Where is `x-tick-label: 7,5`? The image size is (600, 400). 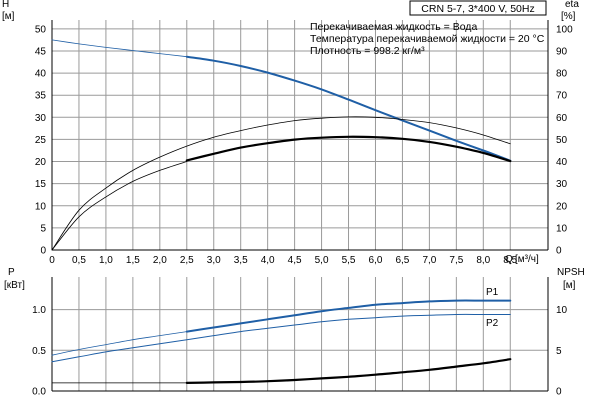 x-tick-label: 7,5 is located at coordinates (456, 260).